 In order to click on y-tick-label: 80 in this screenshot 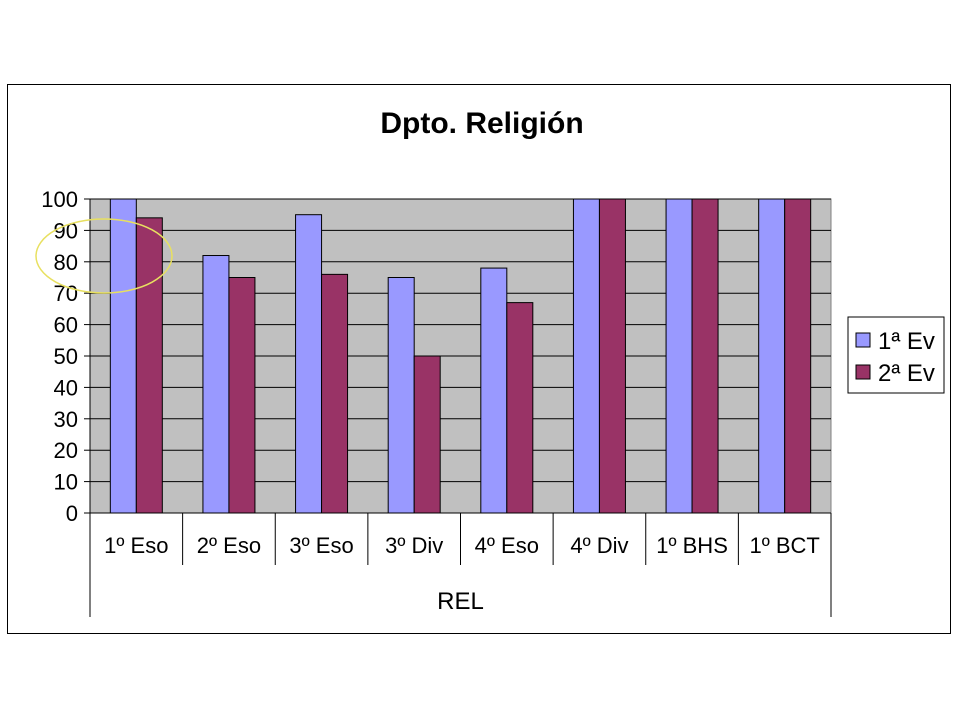, I will do `click(66, 262)`.